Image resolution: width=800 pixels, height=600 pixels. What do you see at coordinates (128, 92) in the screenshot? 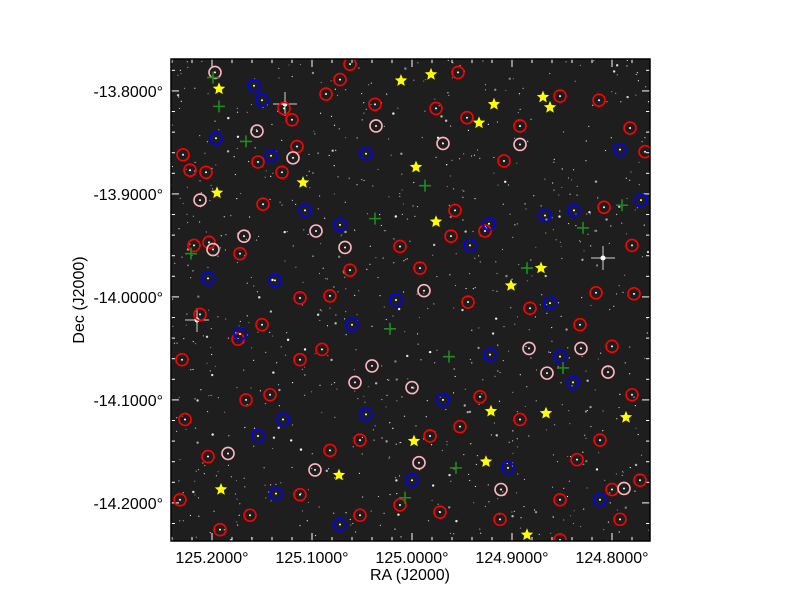
I see `y-tick-label: -13.8000°` at bounding box center [128, 92].